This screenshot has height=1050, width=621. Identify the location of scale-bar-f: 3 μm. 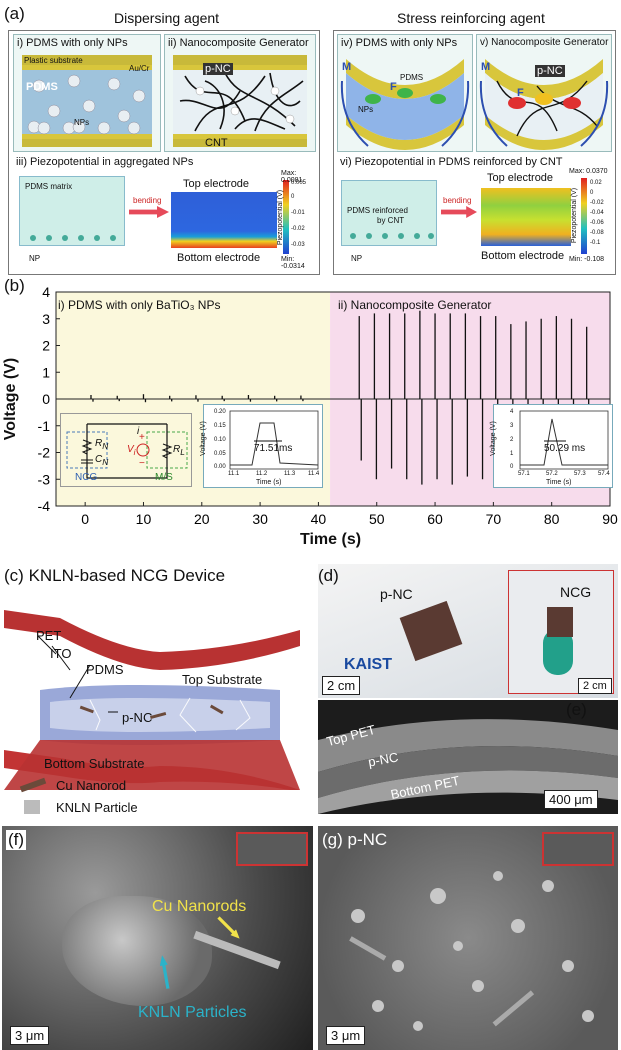
(30, 1035).